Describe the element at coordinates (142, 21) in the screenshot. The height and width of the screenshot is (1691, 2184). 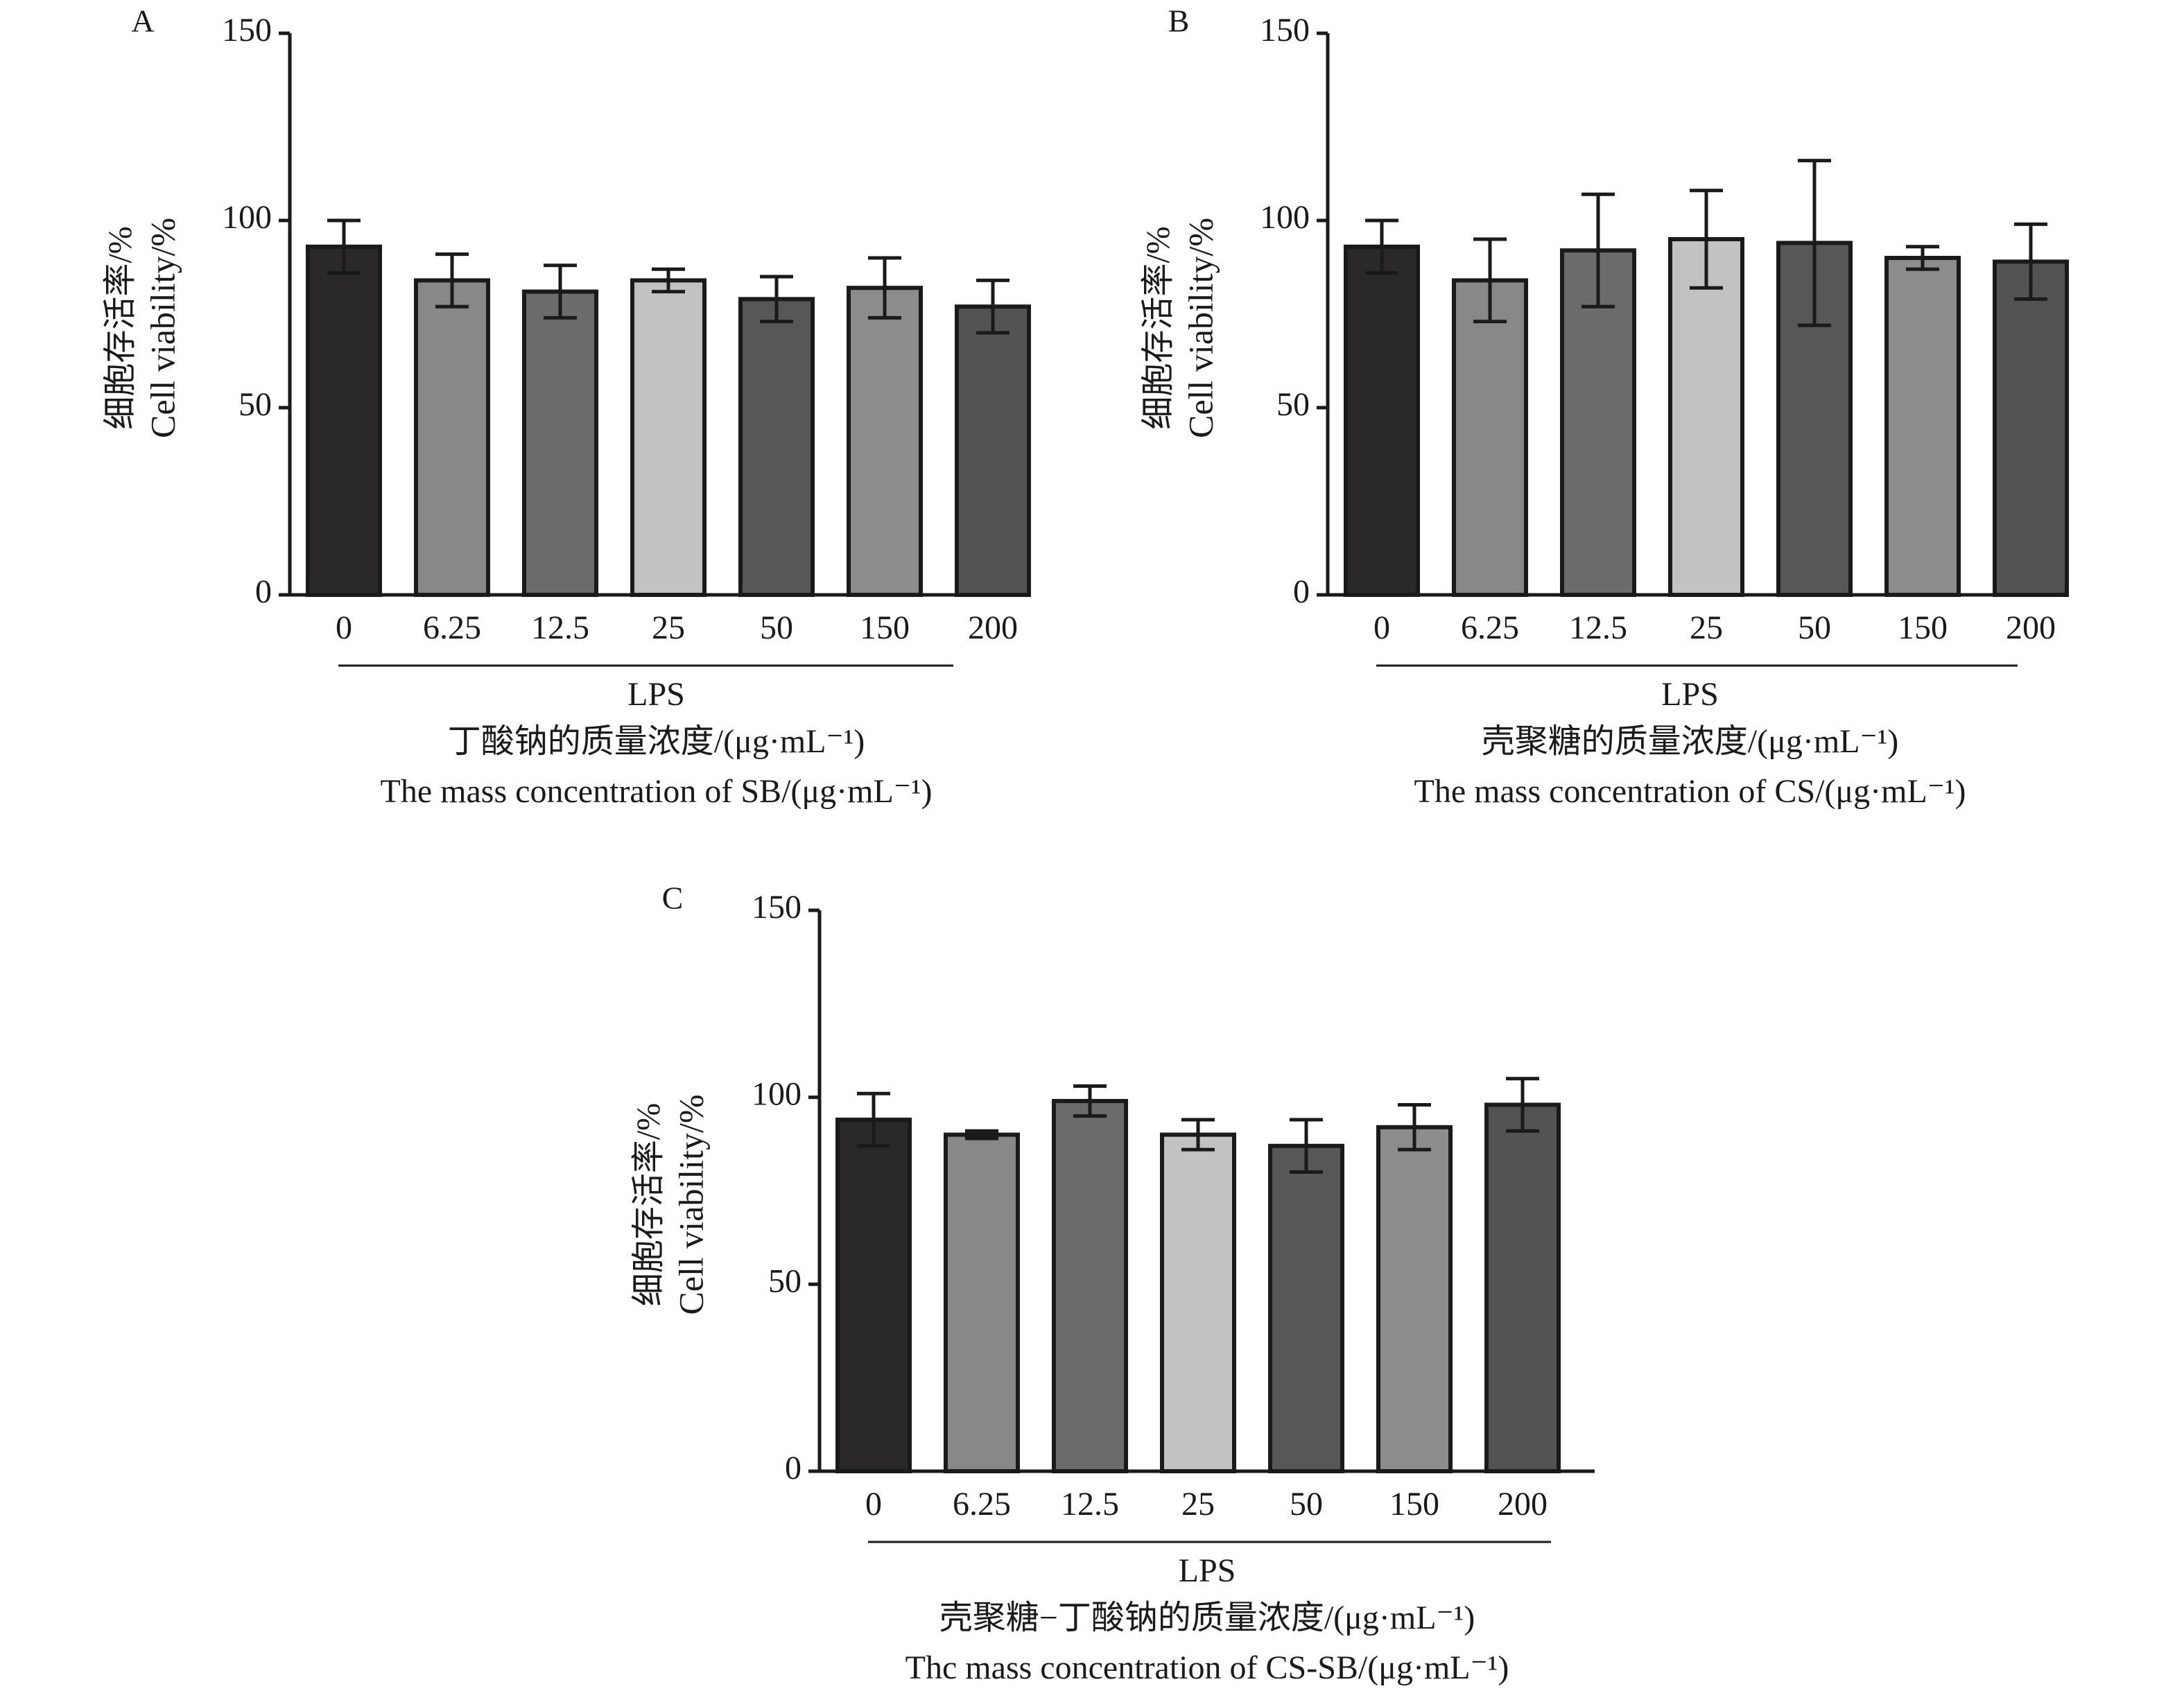
I see `panel-label: A` at that location.